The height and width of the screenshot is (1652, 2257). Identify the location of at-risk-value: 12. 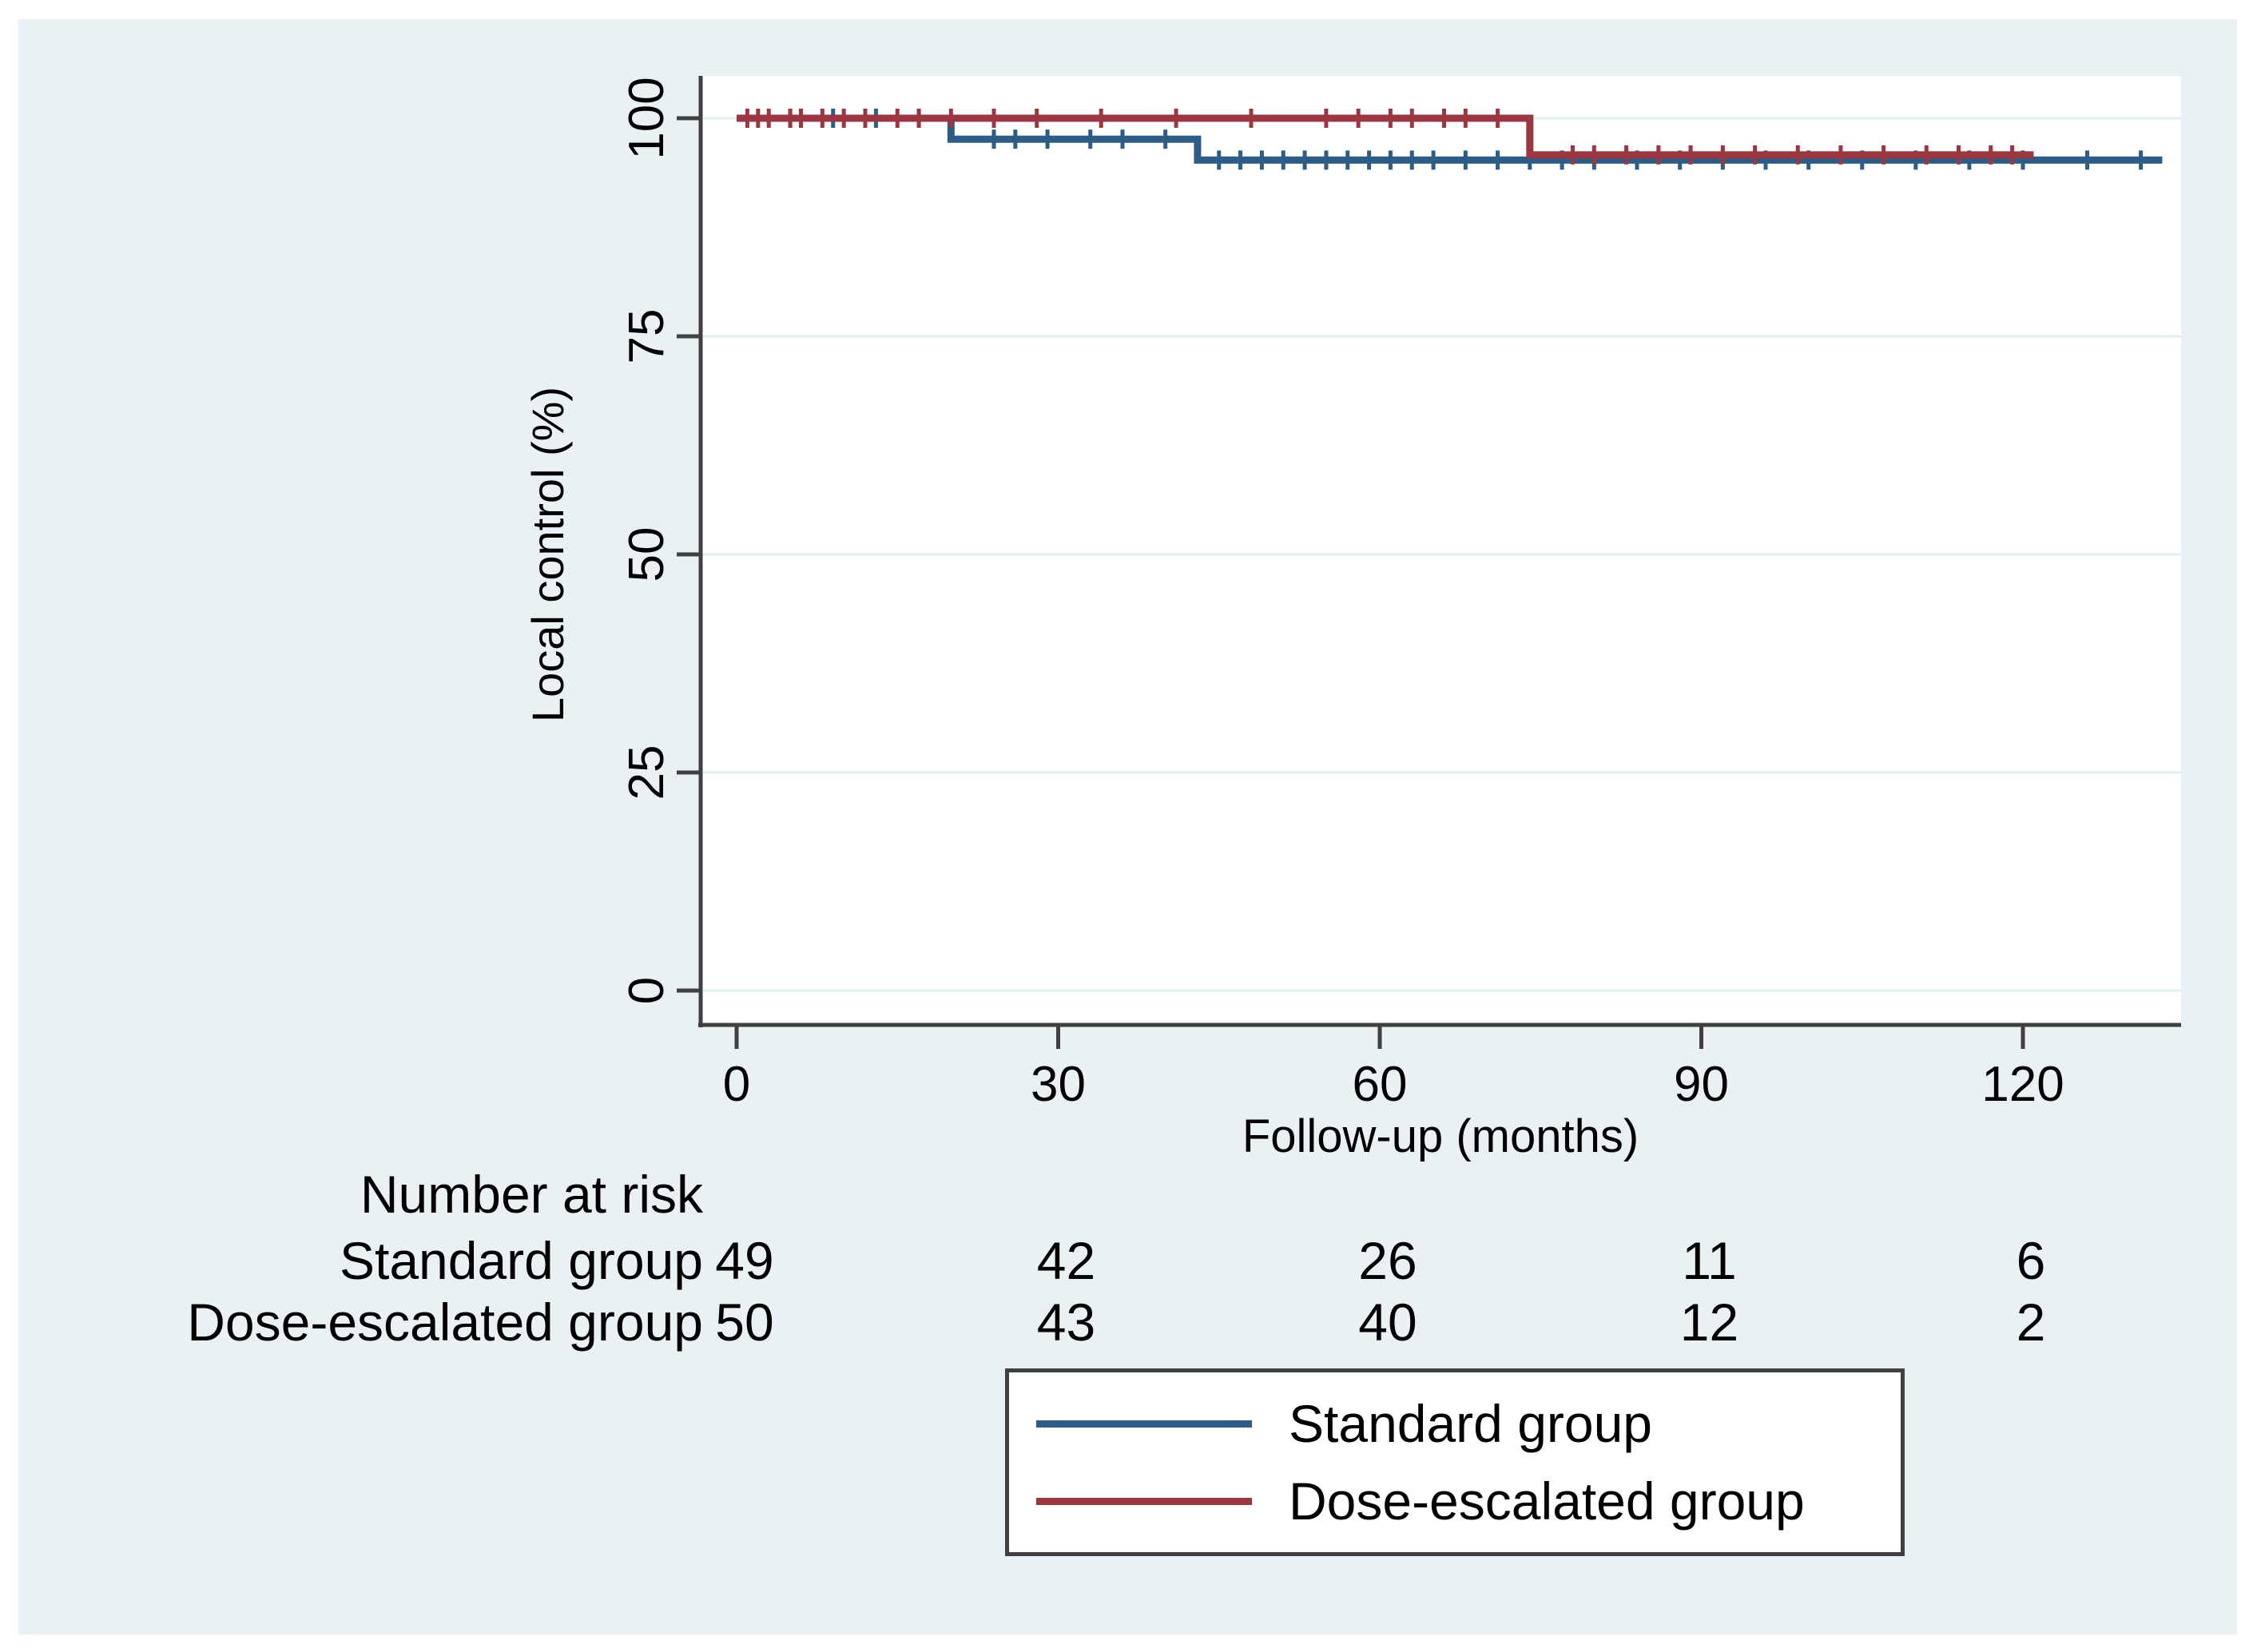
(1709, 1322).